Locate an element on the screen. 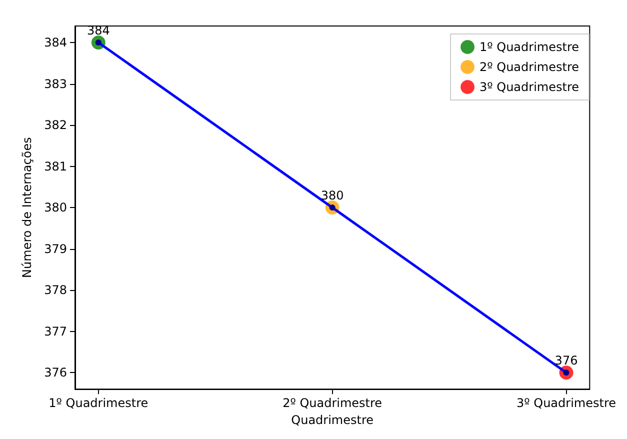  y-tick-label: 380 is located at coordinates (55, 207).